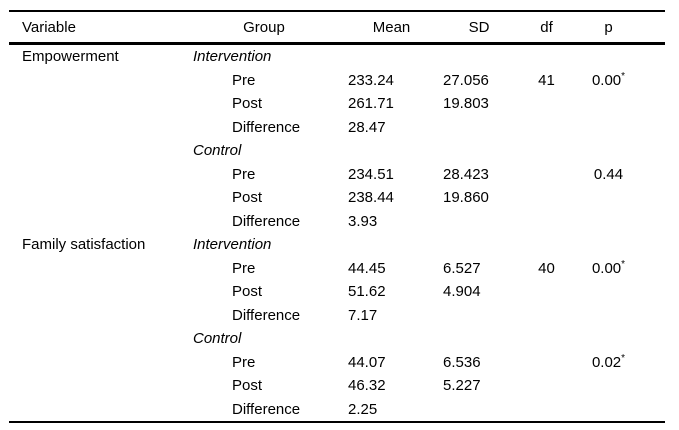  What do you see at coordinates (337, 269) in the screenshot?
I see `table-row: Pre 44.45 6.527 40 0.00*` at bounding box center [337, 269].